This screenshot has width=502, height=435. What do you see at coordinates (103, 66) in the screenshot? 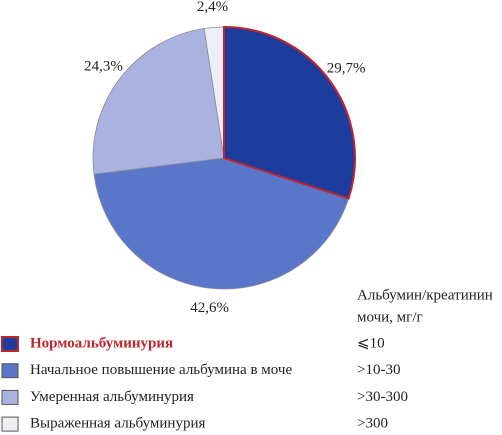
I see `slice-label: 24,3%` at bounding box center [103, 66].